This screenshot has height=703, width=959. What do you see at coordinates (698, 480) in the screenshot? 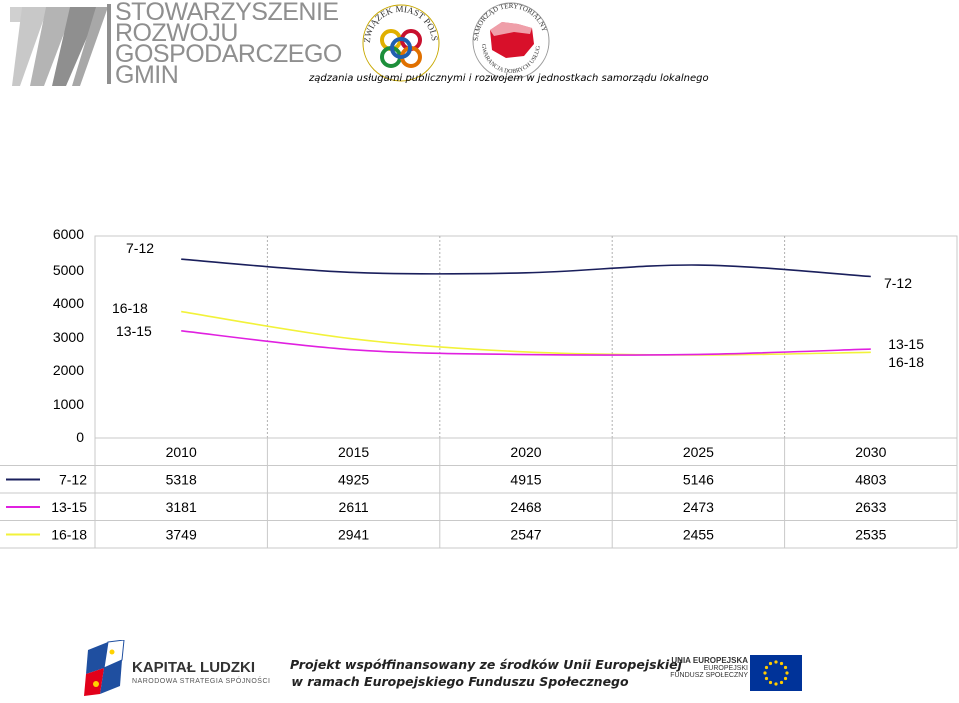
I see `data-label: 5146` at bounding box center [698, 480].